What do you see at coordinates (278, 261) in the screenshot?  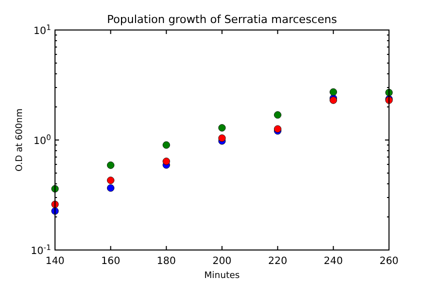 I see `x-tick-label: 220` at bounding box center [278, 261].